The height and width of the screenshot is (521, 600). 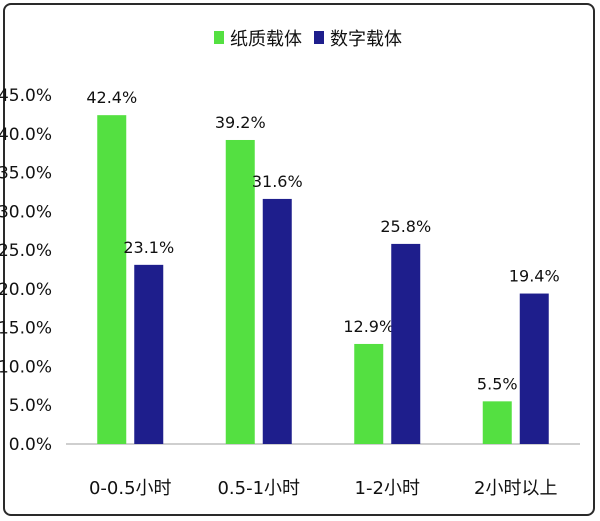 I want to click on data-label-0-2: 12.9%, so click(x=368, y=326).